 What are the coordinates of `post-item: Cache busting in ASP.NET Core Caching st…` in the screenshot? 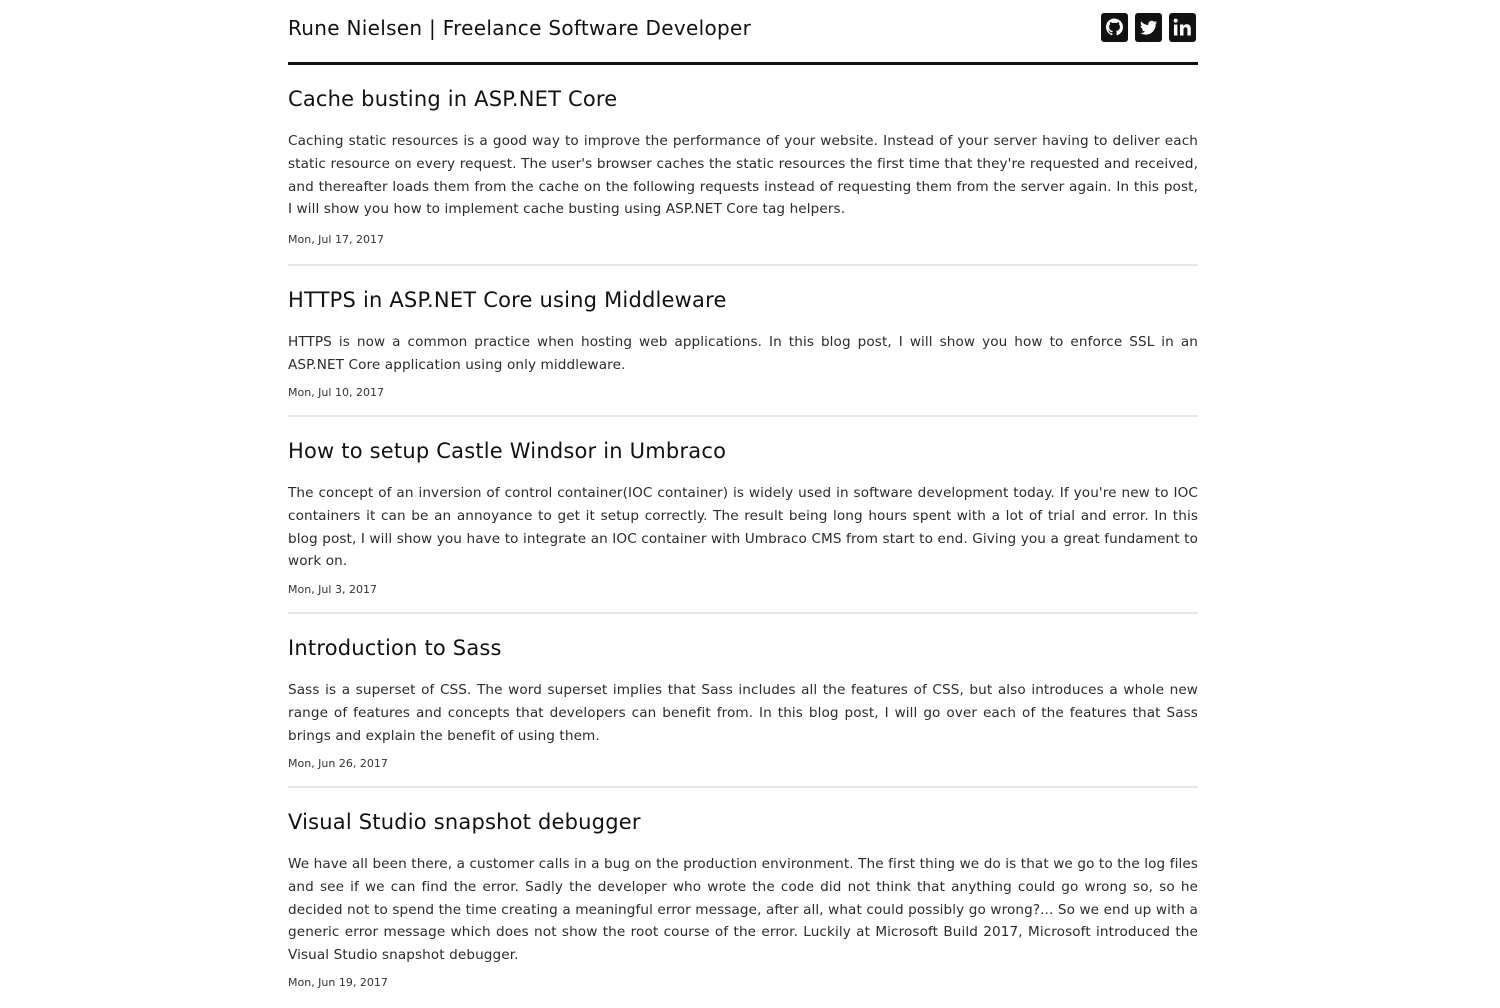 It's located at (743, 165).